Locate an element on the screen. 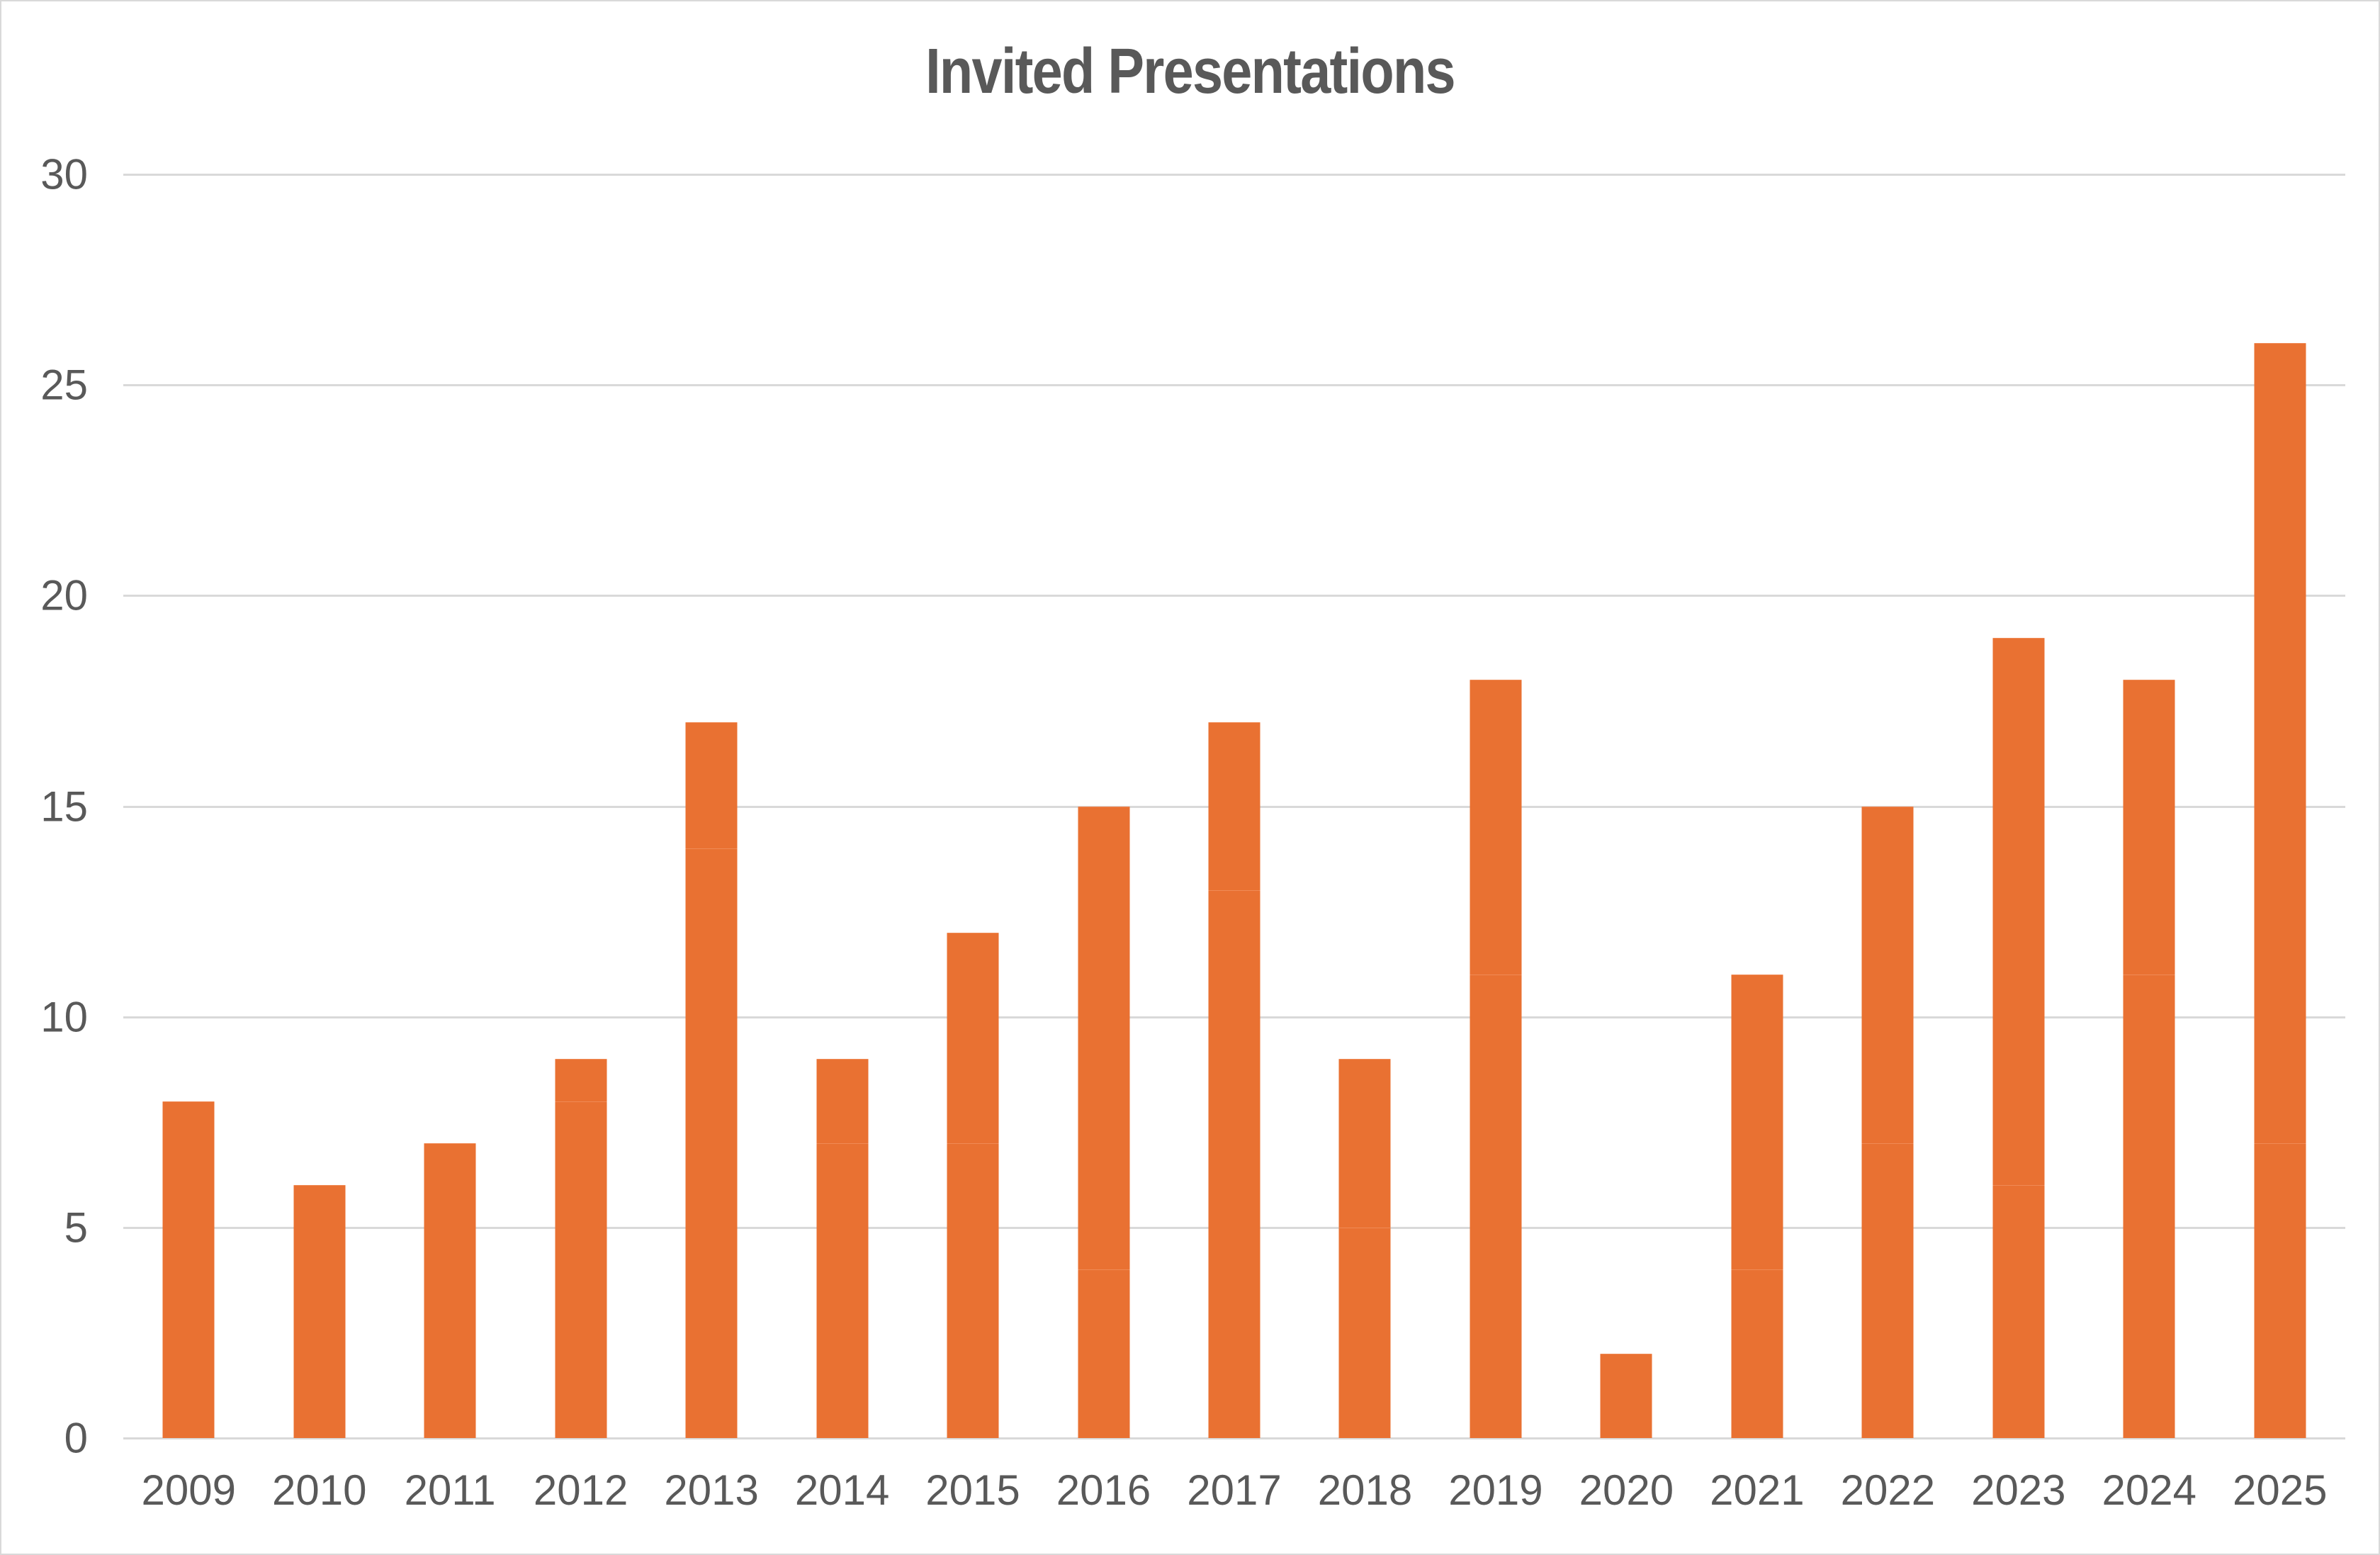 The width and height of the screenshot is (2380, 1555). x-axis-tick-label: 2021 is located at coordinates (1757, 1490).